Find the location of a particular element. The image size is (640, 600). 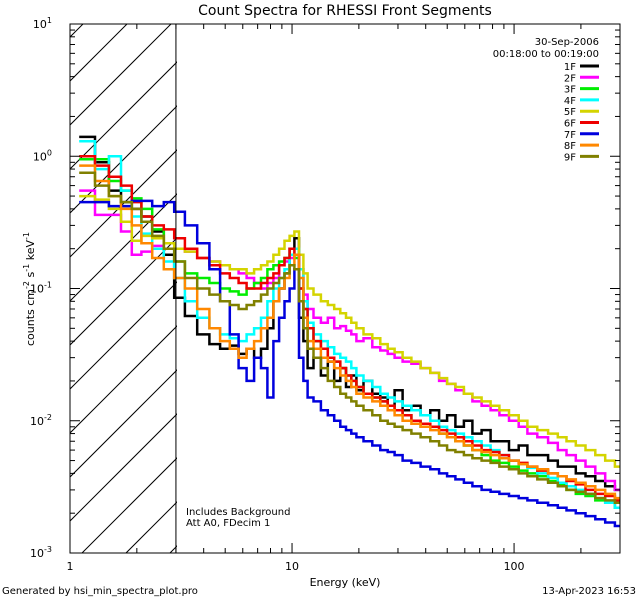

footer-timestamp: 13-Apr-2023 16:53 is located at coordinates (589, 591).